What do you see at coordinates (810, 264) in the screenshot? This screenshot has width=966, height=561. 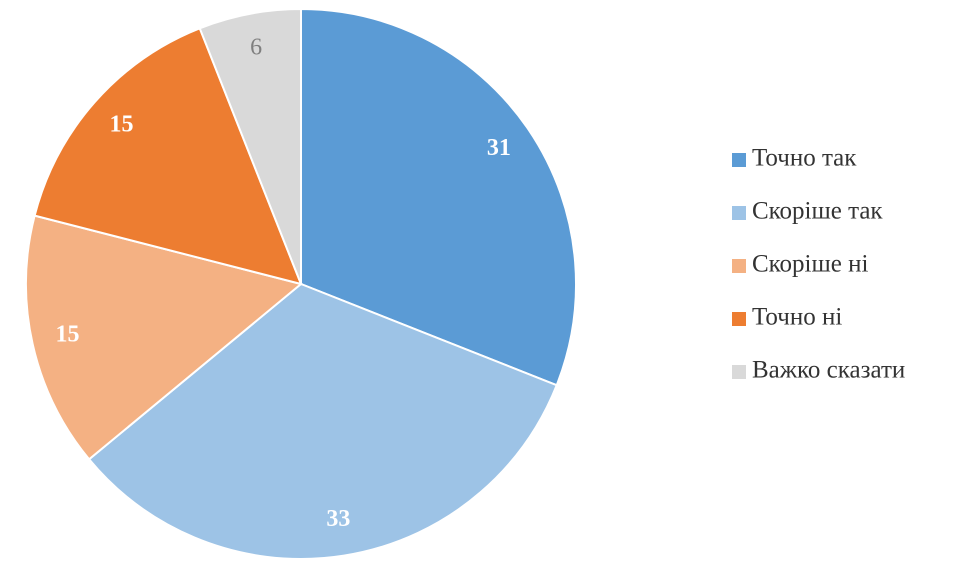 I see `legend-label: Скоріше ні` at bounding box center [810, 264].